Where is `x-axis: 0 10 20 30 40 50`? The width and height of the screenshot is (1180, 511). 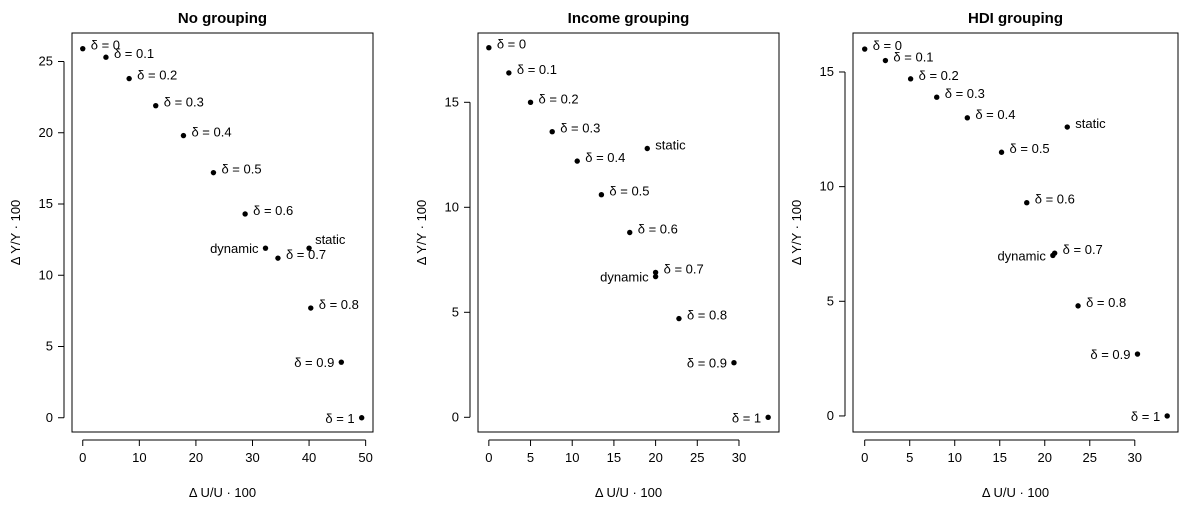
x-axis: 0 10 20 30 40 50 is located at coordinates (226, 452).